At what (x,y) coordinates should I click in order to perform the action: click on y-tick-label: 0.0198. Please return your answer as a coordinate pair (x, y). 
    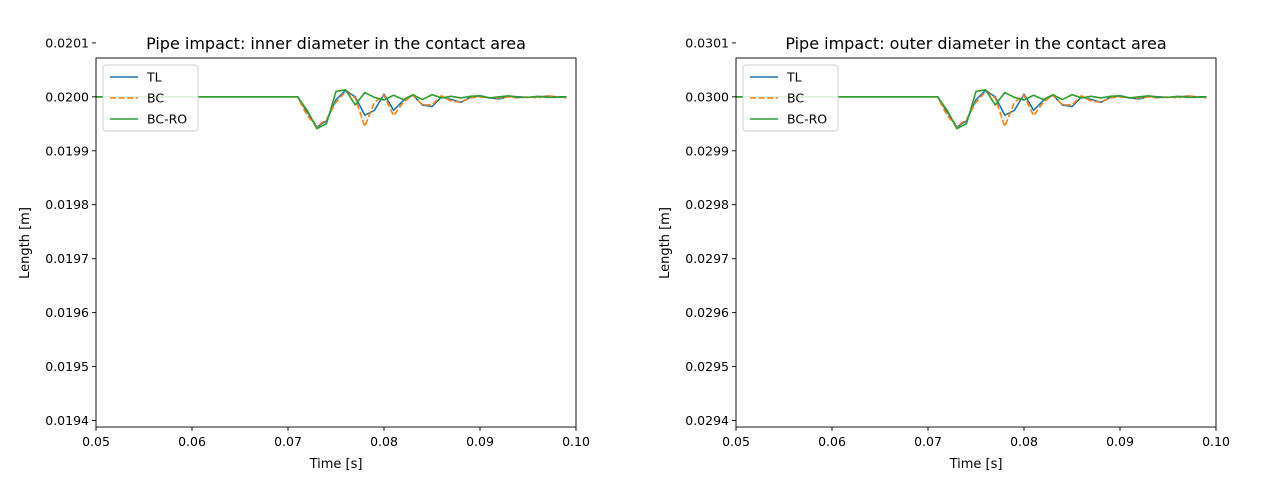
    Looking at the image, I should click on (67, 204).